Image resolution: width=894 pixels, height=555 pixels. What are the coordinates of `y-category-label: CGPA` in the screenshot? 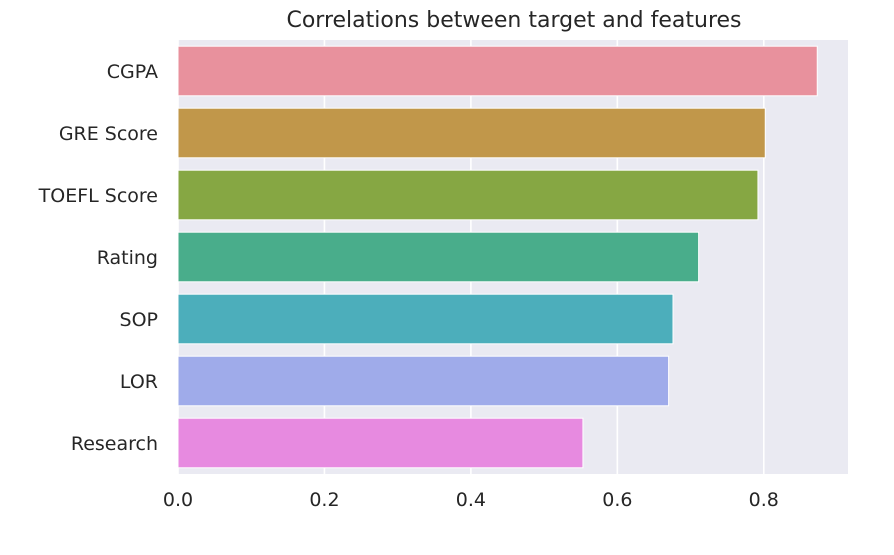 It's located at (132, 72).